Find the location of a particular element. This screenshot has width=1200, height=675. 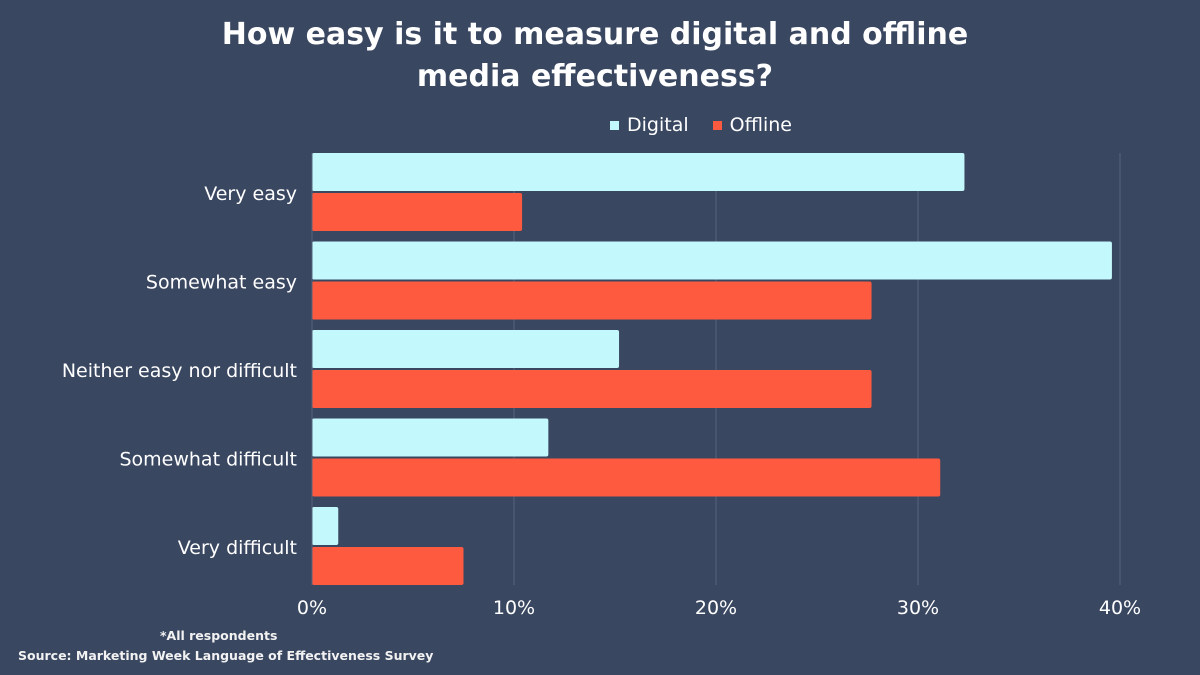

legend-item-offline: Offline is located at coordinates (752, 125).